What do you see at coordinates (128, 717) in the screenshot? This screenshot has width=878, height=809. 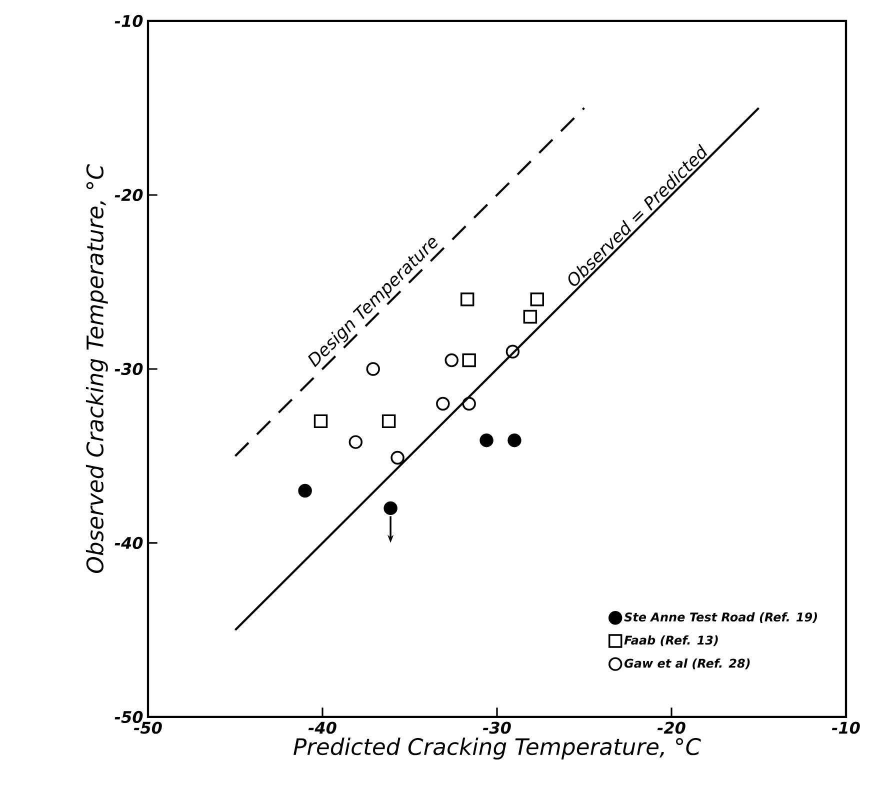 I see `y-tick-label: -50` at bounding box center [128, 717].